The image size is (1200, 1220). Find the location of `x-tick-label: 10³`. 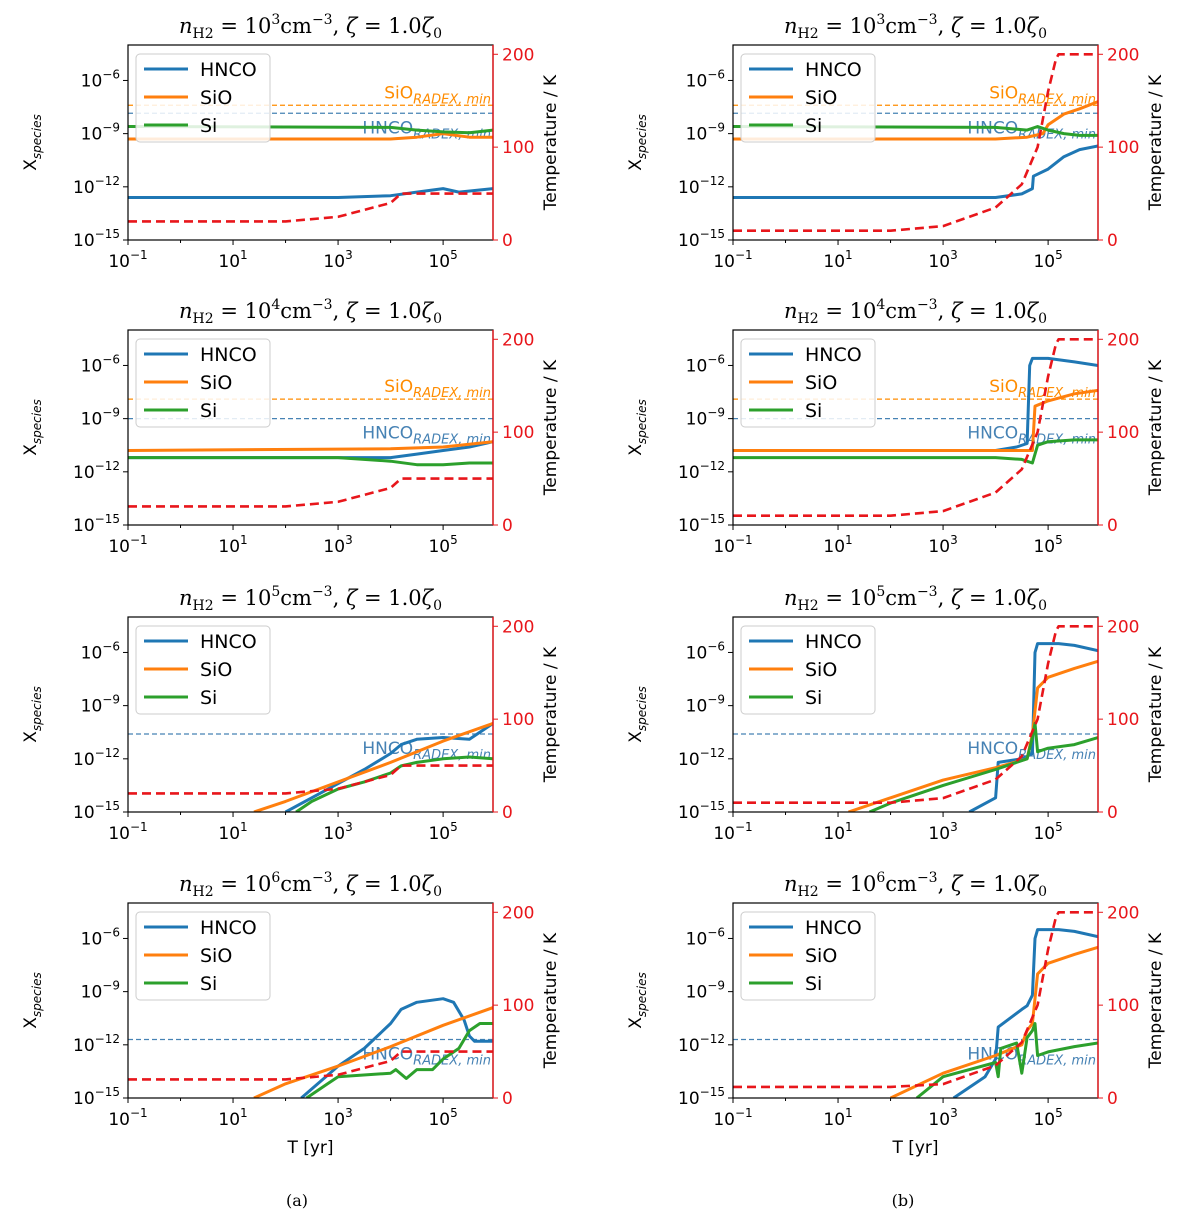

x-tick-label: 10³ is located at coordinates (942, 260).